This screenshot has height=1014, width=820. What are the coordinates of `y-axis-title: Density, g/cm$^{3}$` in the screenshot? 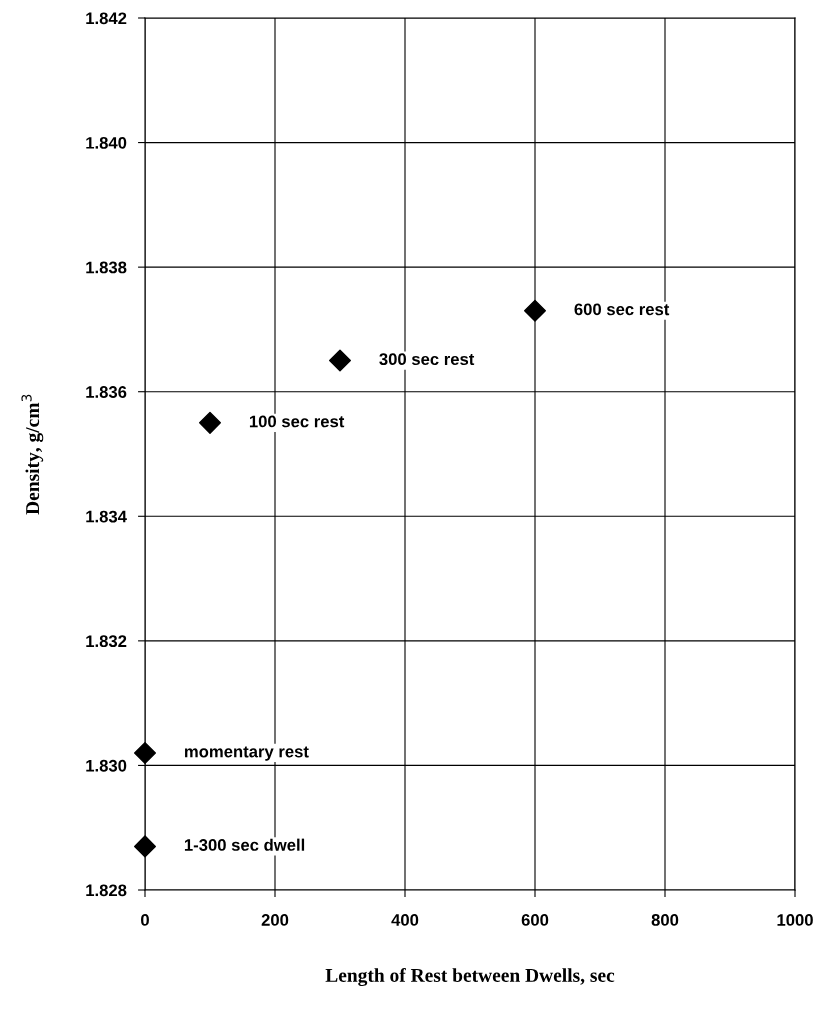 It's located at (32, 454).